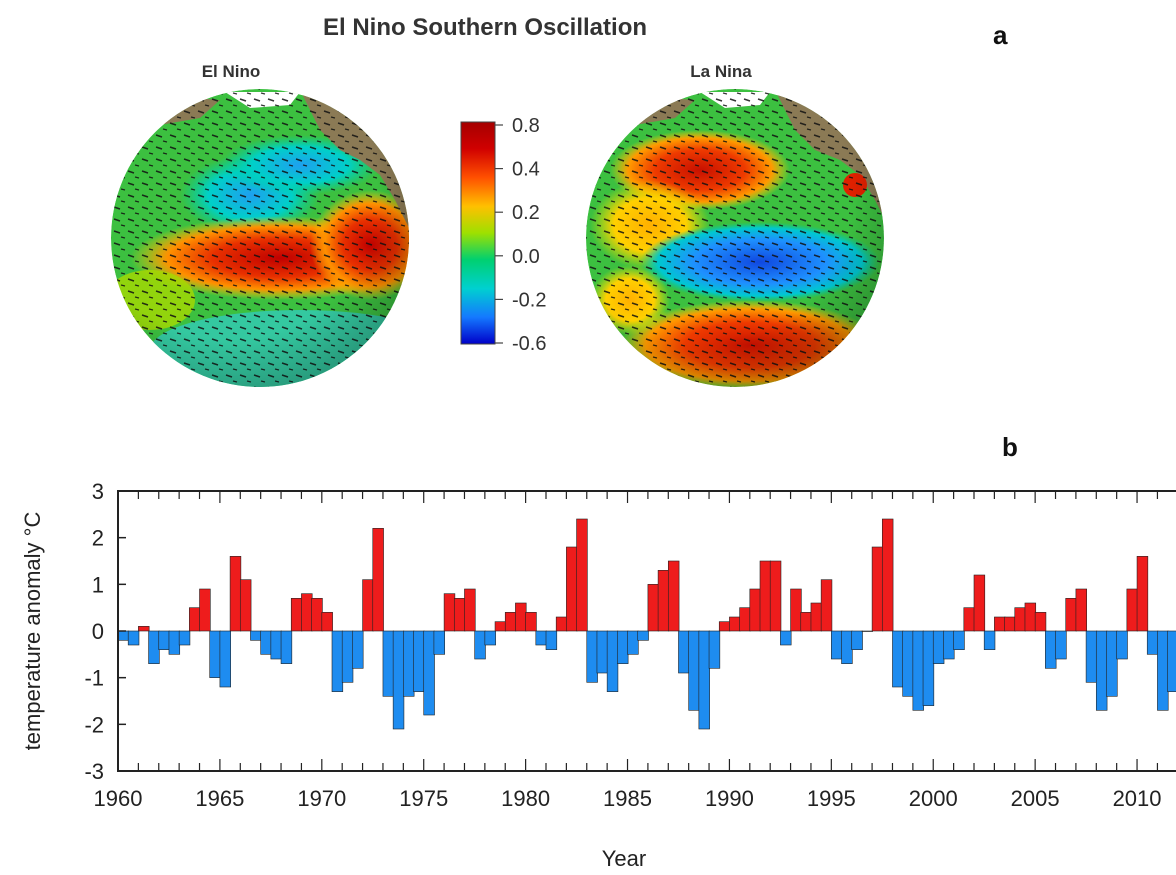 The width and height of the screenshot is (1176, 875). I want to click on el-nino-globe, so click(260, 238).